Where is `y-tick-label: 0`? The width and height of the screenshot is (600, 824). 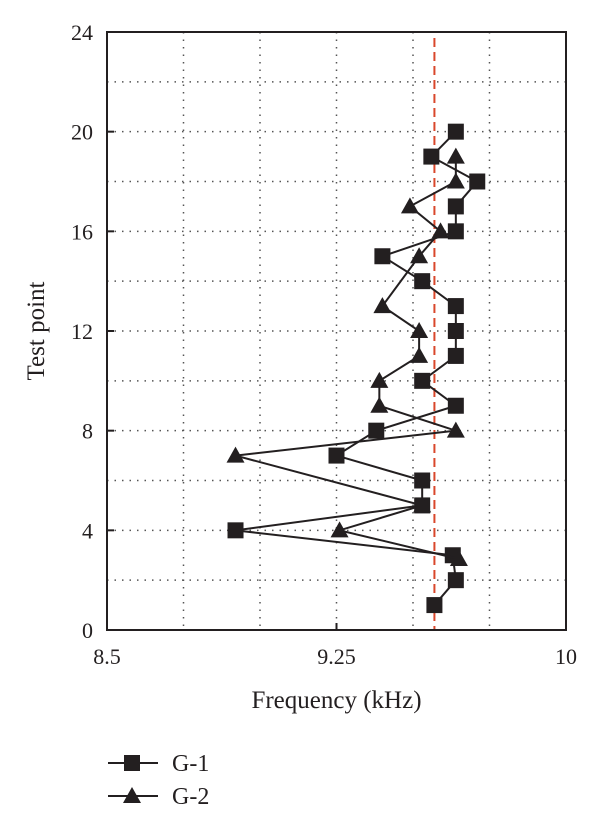 y-tick-label: 0 is located at coordinates (87, 630).